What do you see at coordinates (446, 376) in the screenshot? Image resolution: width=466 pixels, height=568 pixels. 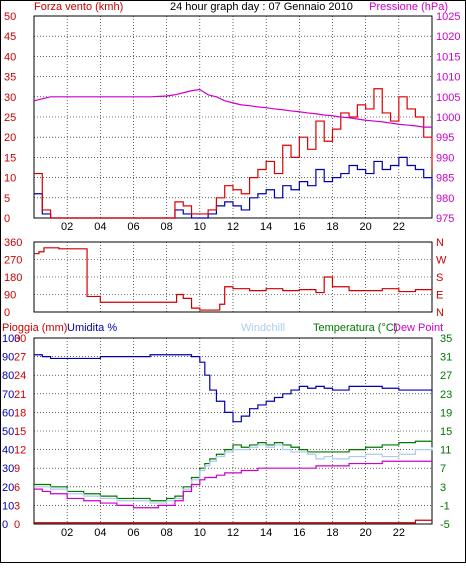 I see `y2-tick-label: 27` at bounding box center [446, 376].